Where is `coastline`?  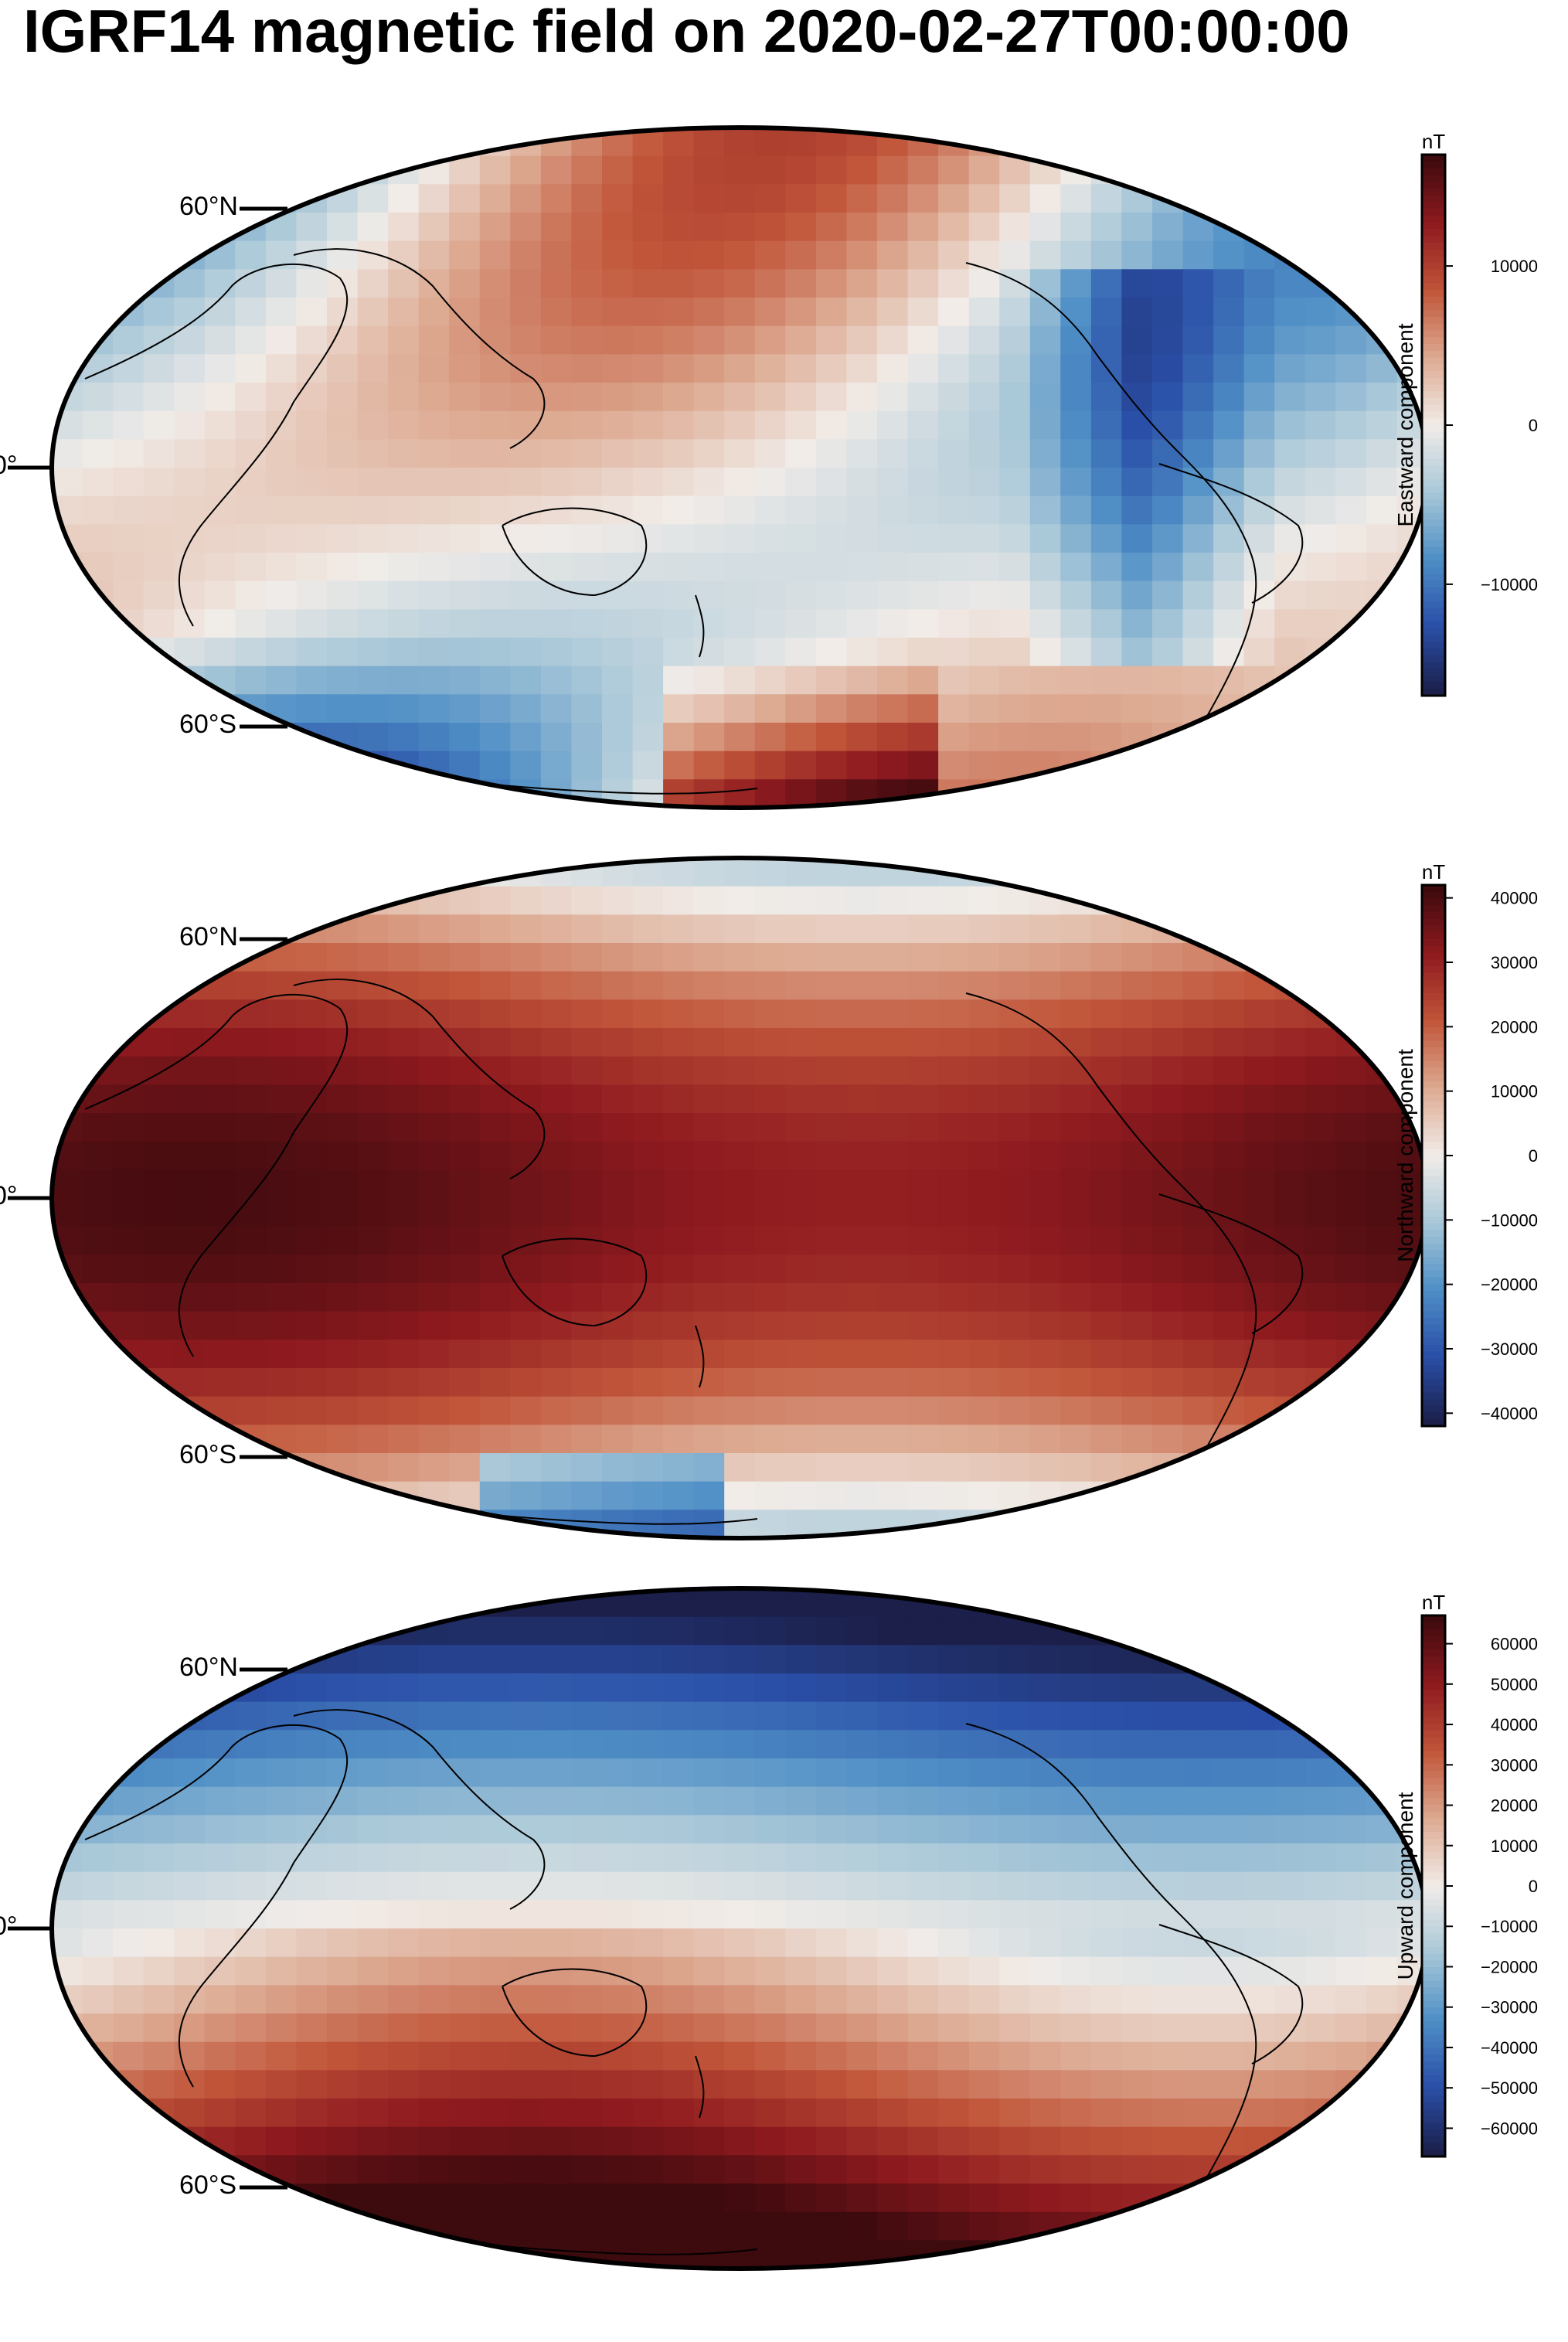 coastline is located at coordinates (1111, 1951).